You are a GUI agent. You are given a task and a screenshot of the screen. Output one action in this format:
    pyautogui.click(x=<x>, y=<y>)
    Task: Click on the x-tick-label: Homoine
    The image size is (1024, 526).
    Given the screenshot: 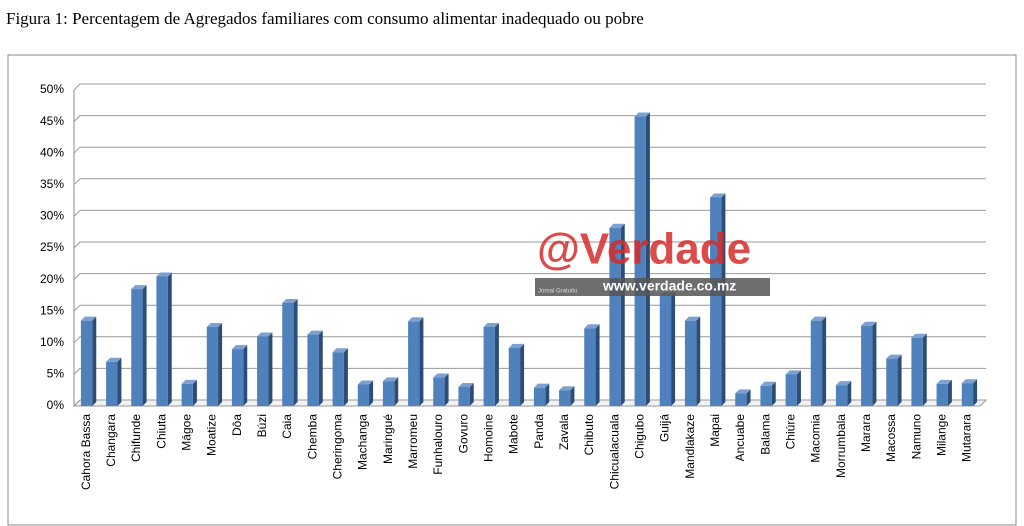 What is the action you would take?
    pyautogui.click(x=488, y=438)
    